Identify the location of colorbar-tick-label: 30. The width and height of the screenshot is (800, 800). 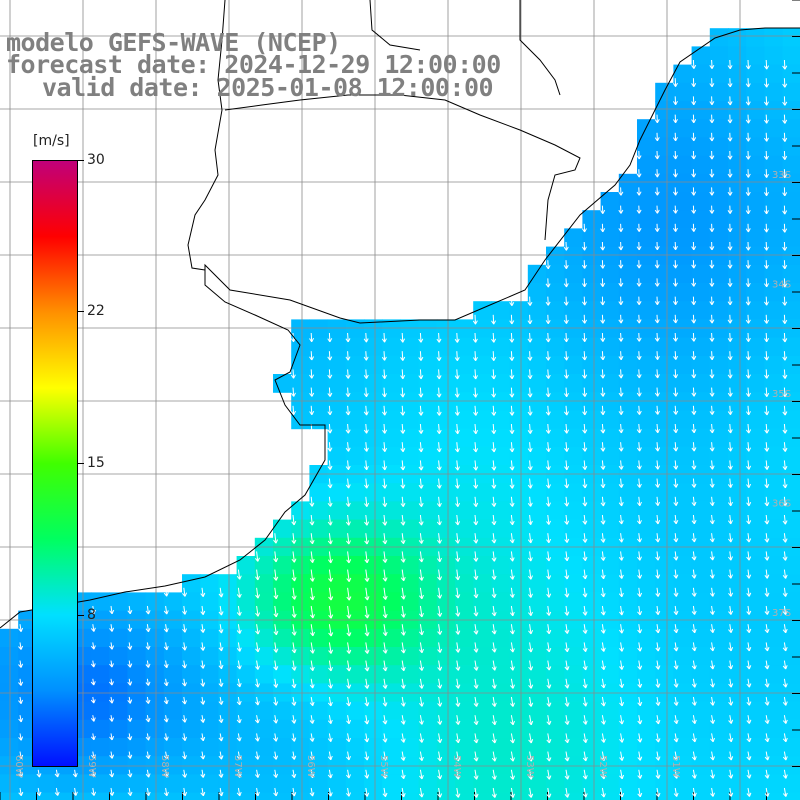
(96, 160).